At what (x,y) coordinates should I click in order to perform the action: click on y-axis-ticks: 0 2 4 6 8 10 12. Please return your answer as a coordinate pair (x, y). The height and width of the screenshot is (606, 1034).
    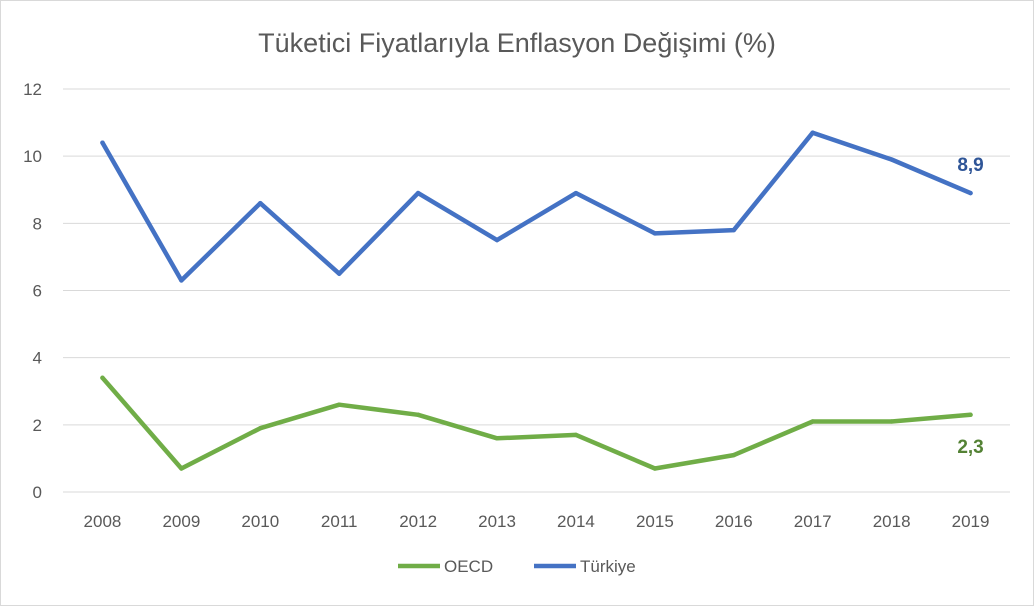
    Looking at the image, I should click on (32, 291).